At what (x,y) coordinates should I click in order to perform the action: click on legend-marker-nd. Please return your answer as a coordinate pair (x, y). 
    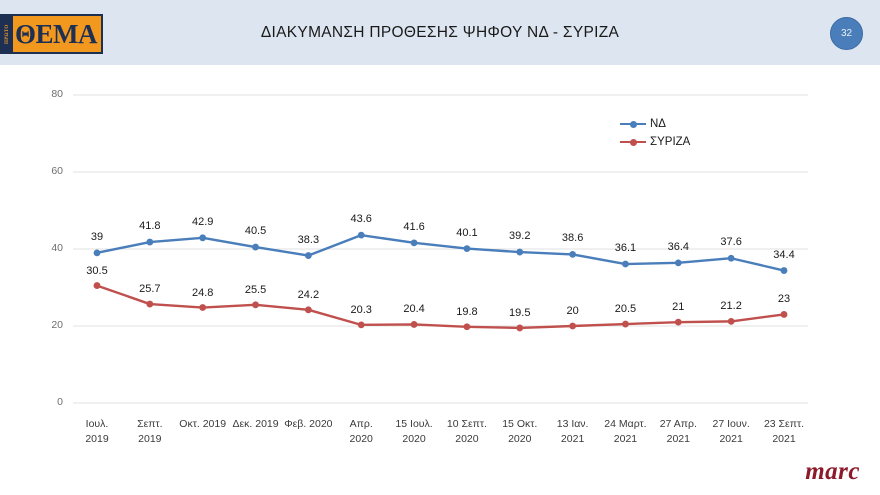
    Looking at the image, I should click on (633, 124).